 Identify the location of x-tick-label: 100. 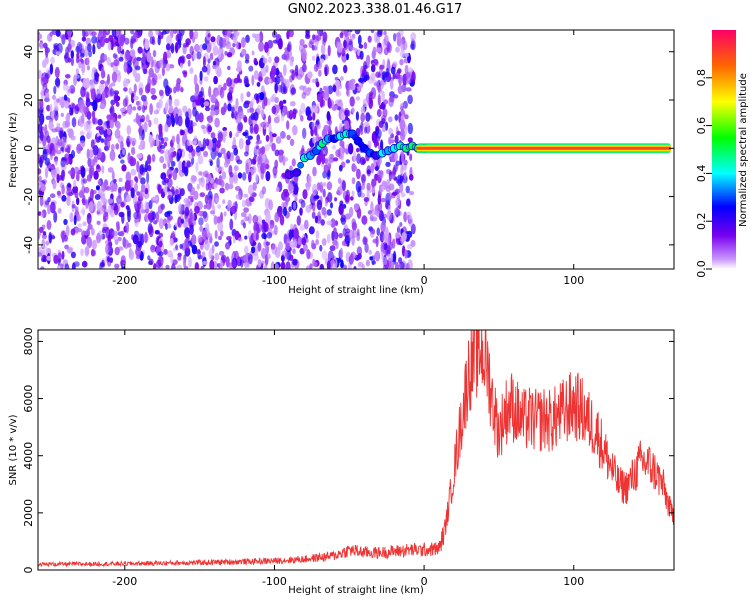
(573, 280).